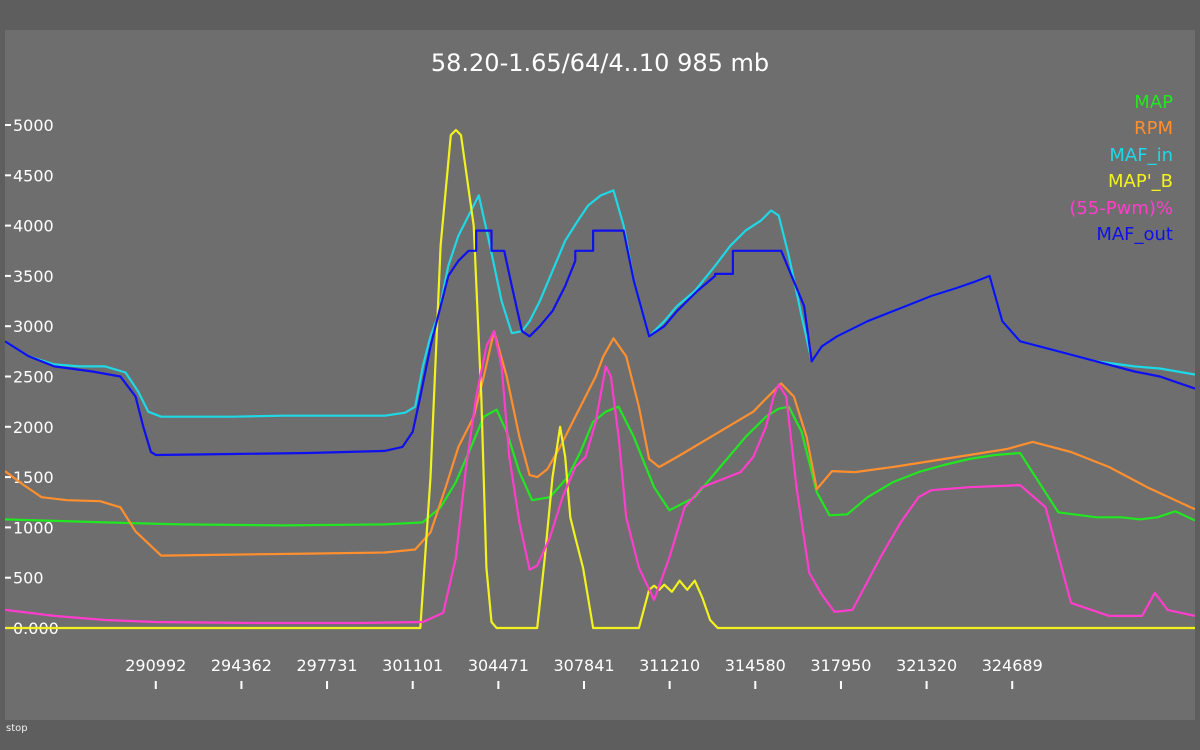 The height and width of the screenshot is (750, 1200). What do you see at coordinates (155, 665) in the screenshot?
I see `x-tick-label: 290992` at bounding box center [155, 665].